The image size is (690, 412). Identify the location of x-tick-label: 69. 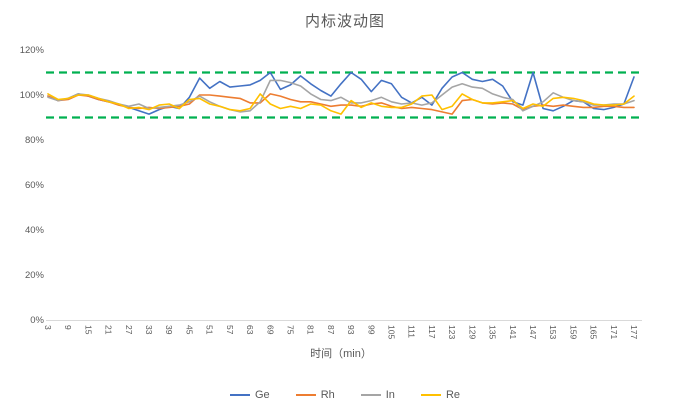
(270, 330).